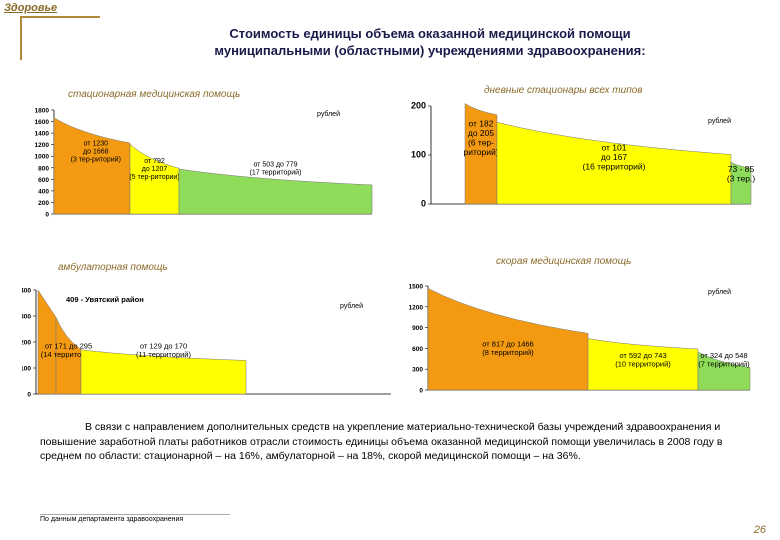  I want to click on unit-emergency: рублей, so click(719, 292).